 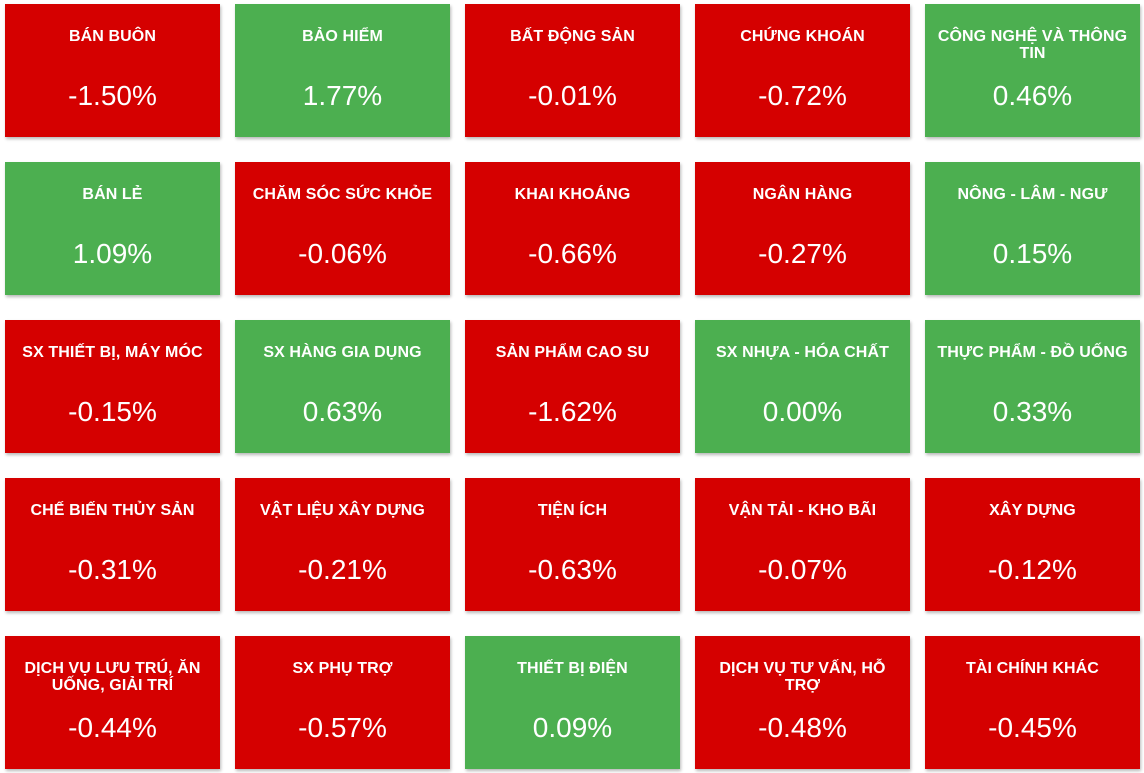 What do you see at coordinates (112, 569) in the screenshot?
I see `sector-change-value: -0.31%` at bounding box center [112, 569].